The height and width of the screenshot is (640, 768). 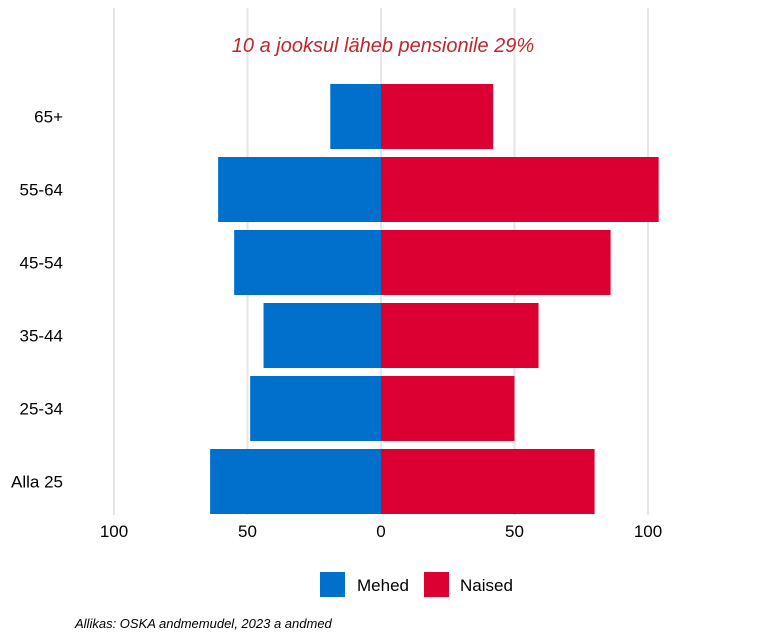 What do you see at coordinates (383, 585) in the screenshot?
I see `legend-label-mehed: Mehed` at bounding box center [383, 585].